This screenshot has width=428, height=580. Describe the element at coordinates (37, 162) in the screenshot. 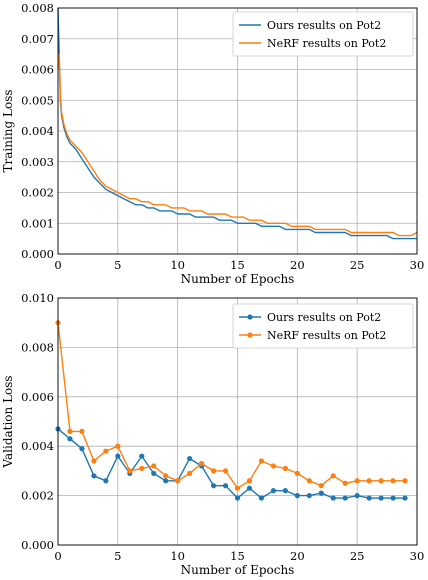

I see `y-tick-label: 0.003` at that location.